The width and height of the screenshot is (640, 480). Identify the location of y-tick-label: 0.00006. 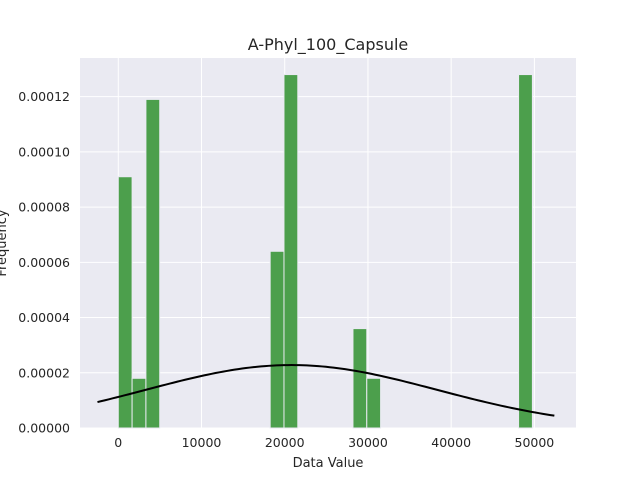
(44, 262).